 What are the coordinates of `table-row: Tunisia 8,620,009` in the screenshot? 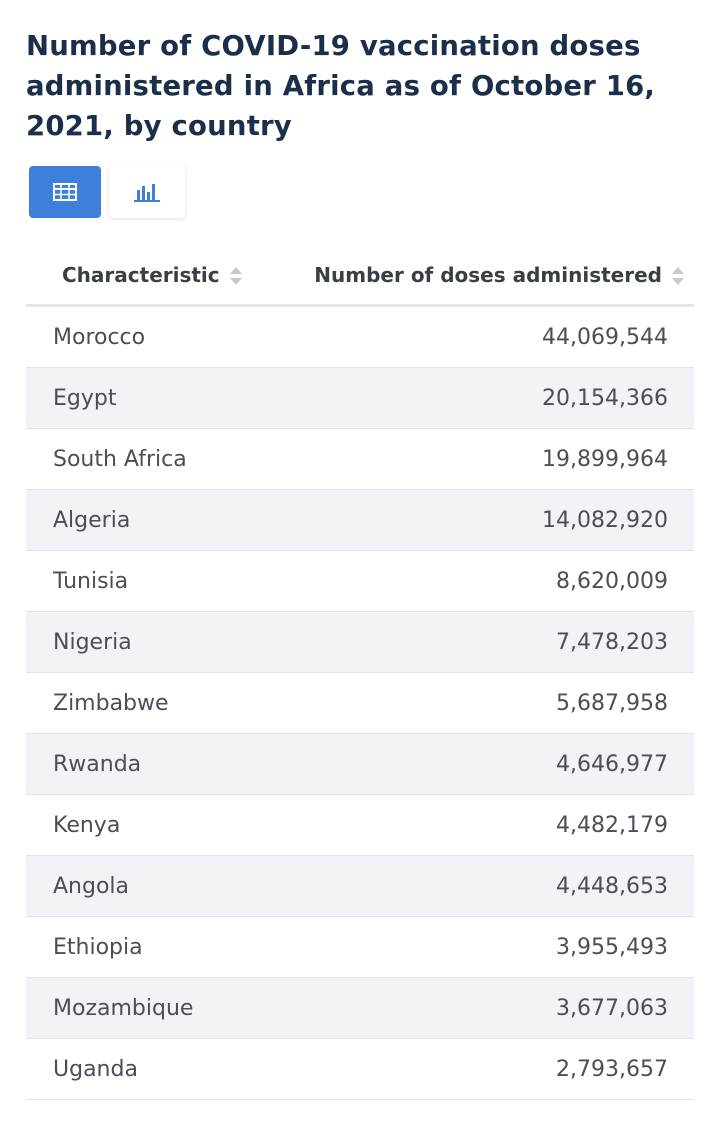 It's located at (360, 581).